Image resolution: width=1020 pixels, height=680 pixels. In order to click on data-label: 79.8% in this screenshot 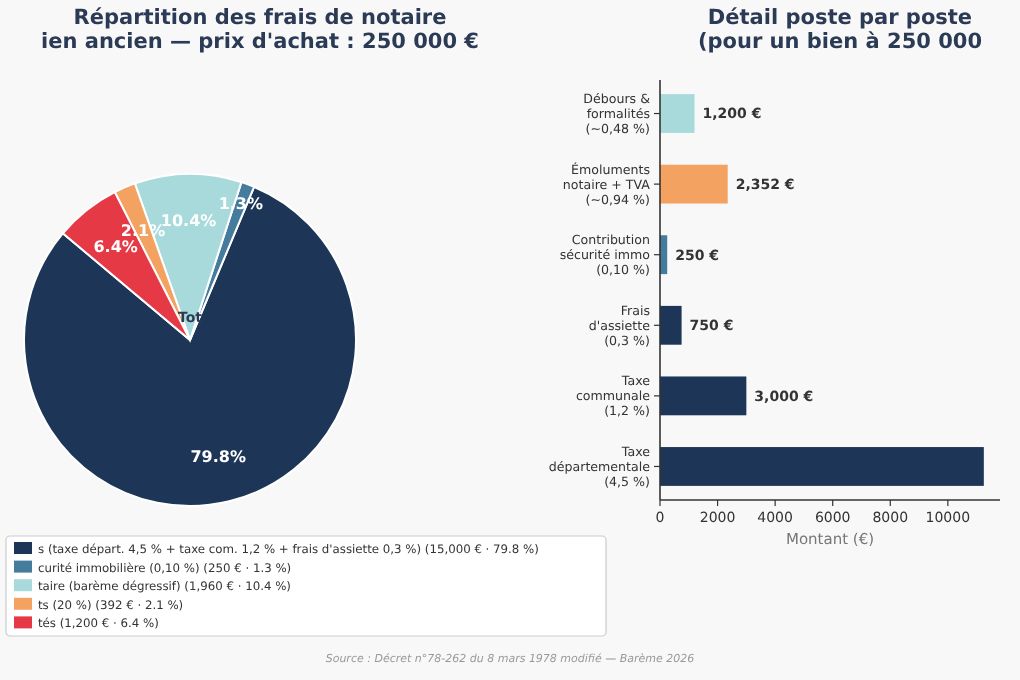, I will do `click(218, 456)`.